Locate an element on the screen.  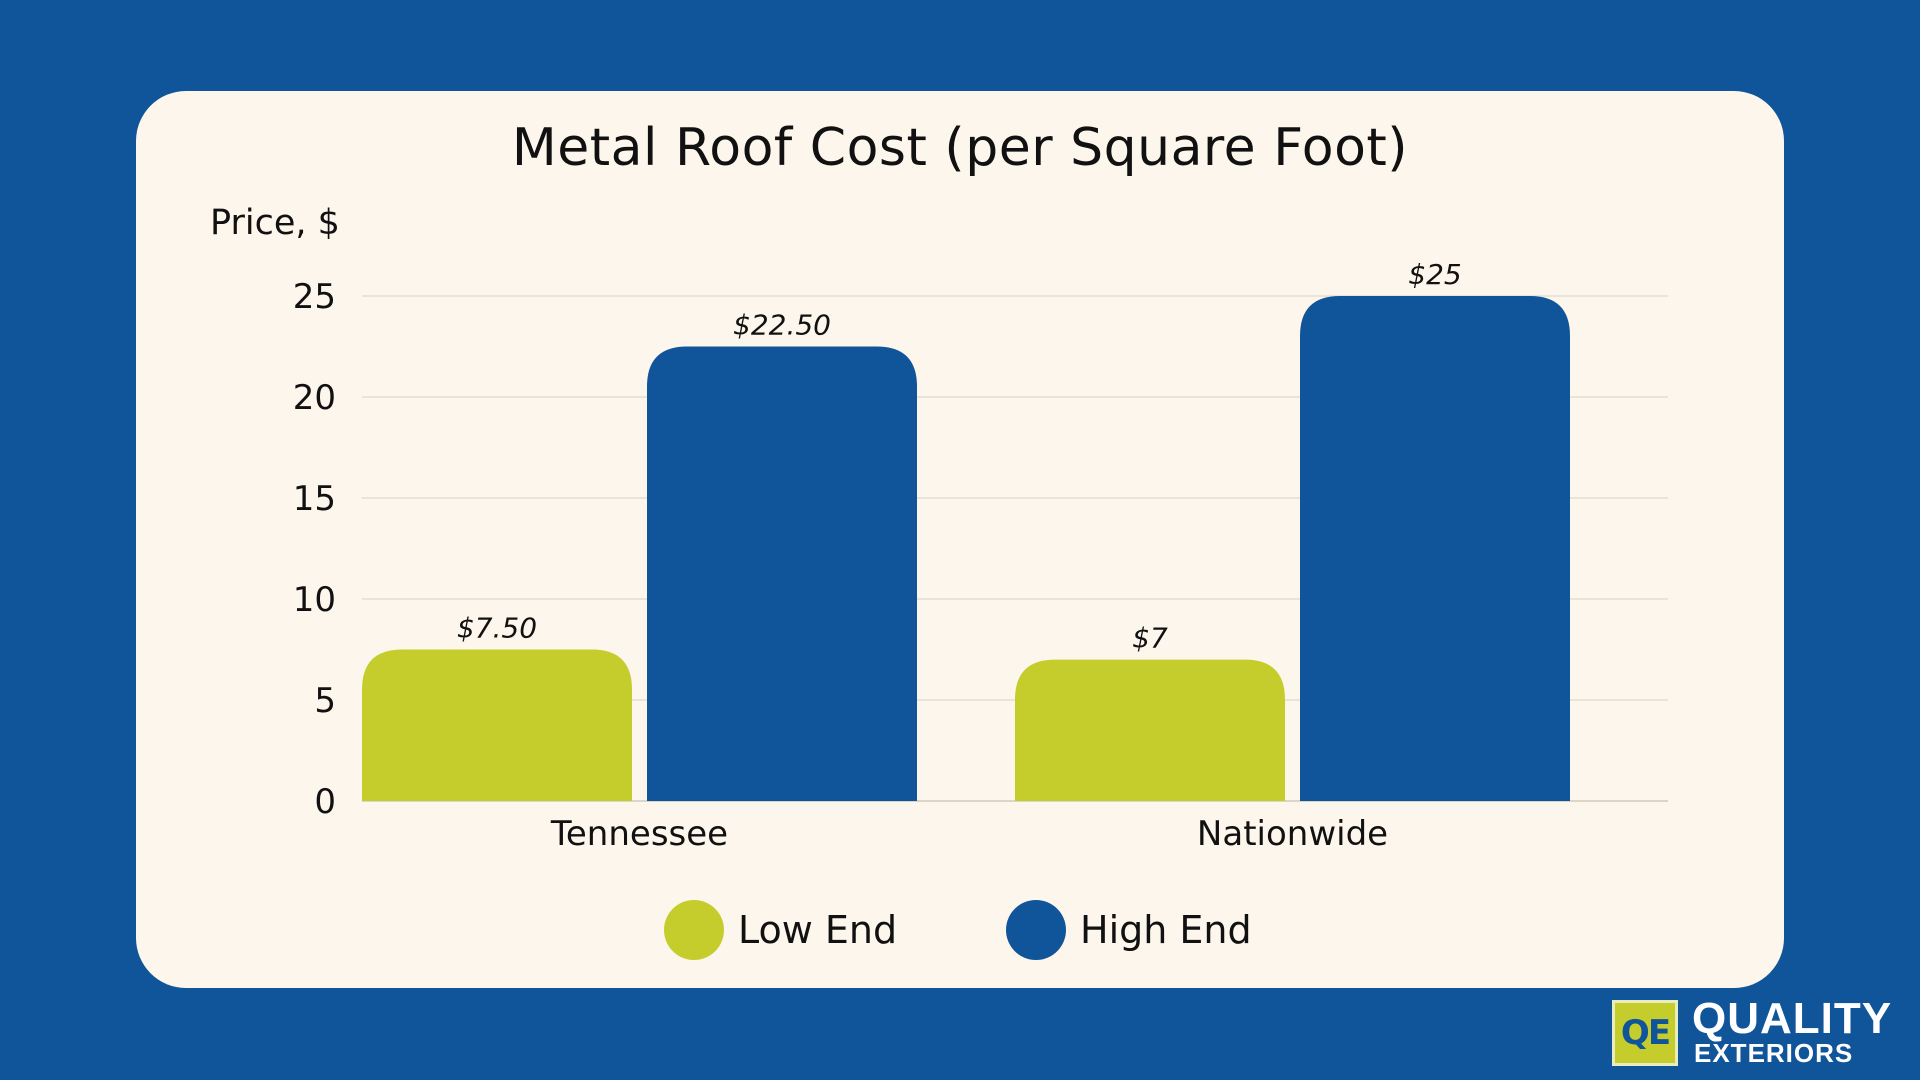
logo-text-line1: QUALITY is located at coordinates (1792, 1018).